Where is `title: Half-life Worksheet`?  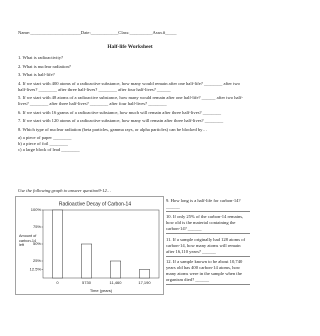 title: Half-life Worksheet is located at coordinates (130, 47).